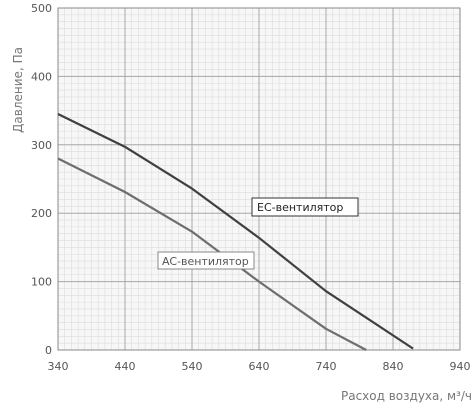 The width and height of the screenshot is (474, 410). I want to click on x-tick-label: 440, so click(125, 366).